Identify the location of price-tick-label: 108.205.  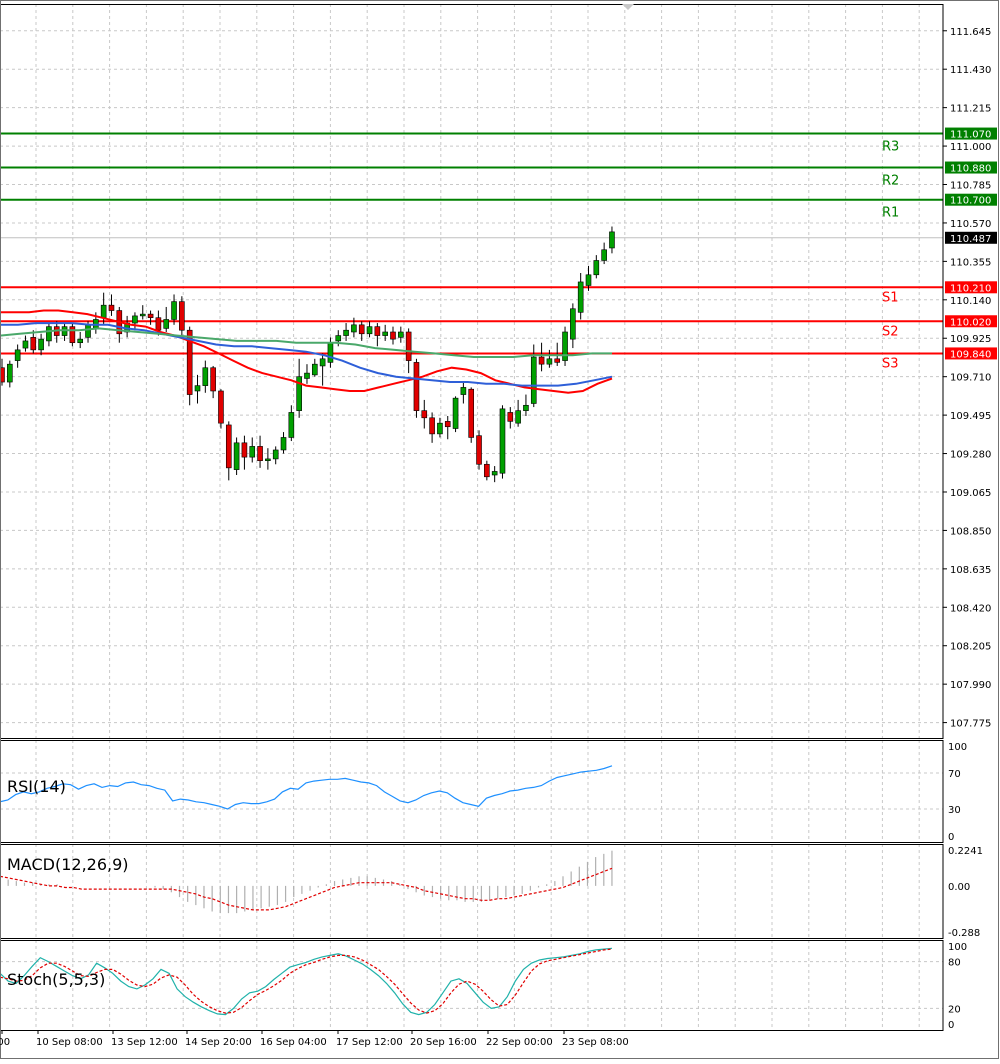
(970, 647).